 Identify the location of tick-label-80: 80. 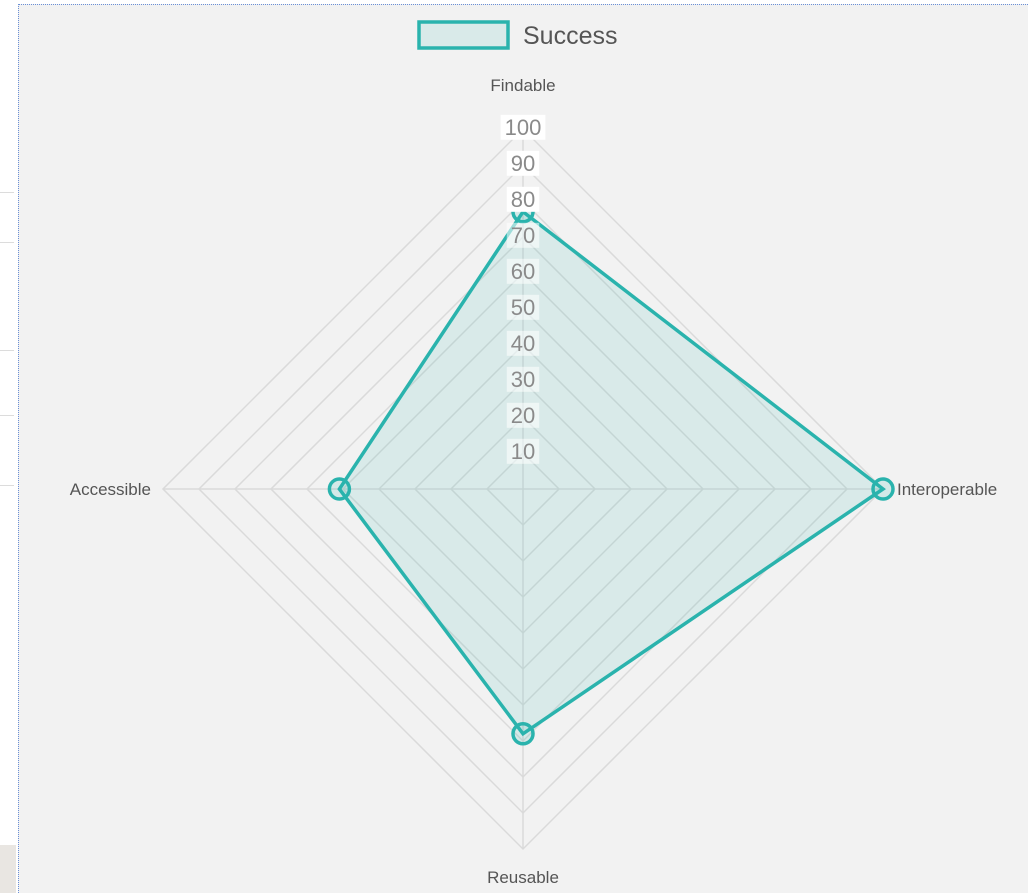
(523, 199).